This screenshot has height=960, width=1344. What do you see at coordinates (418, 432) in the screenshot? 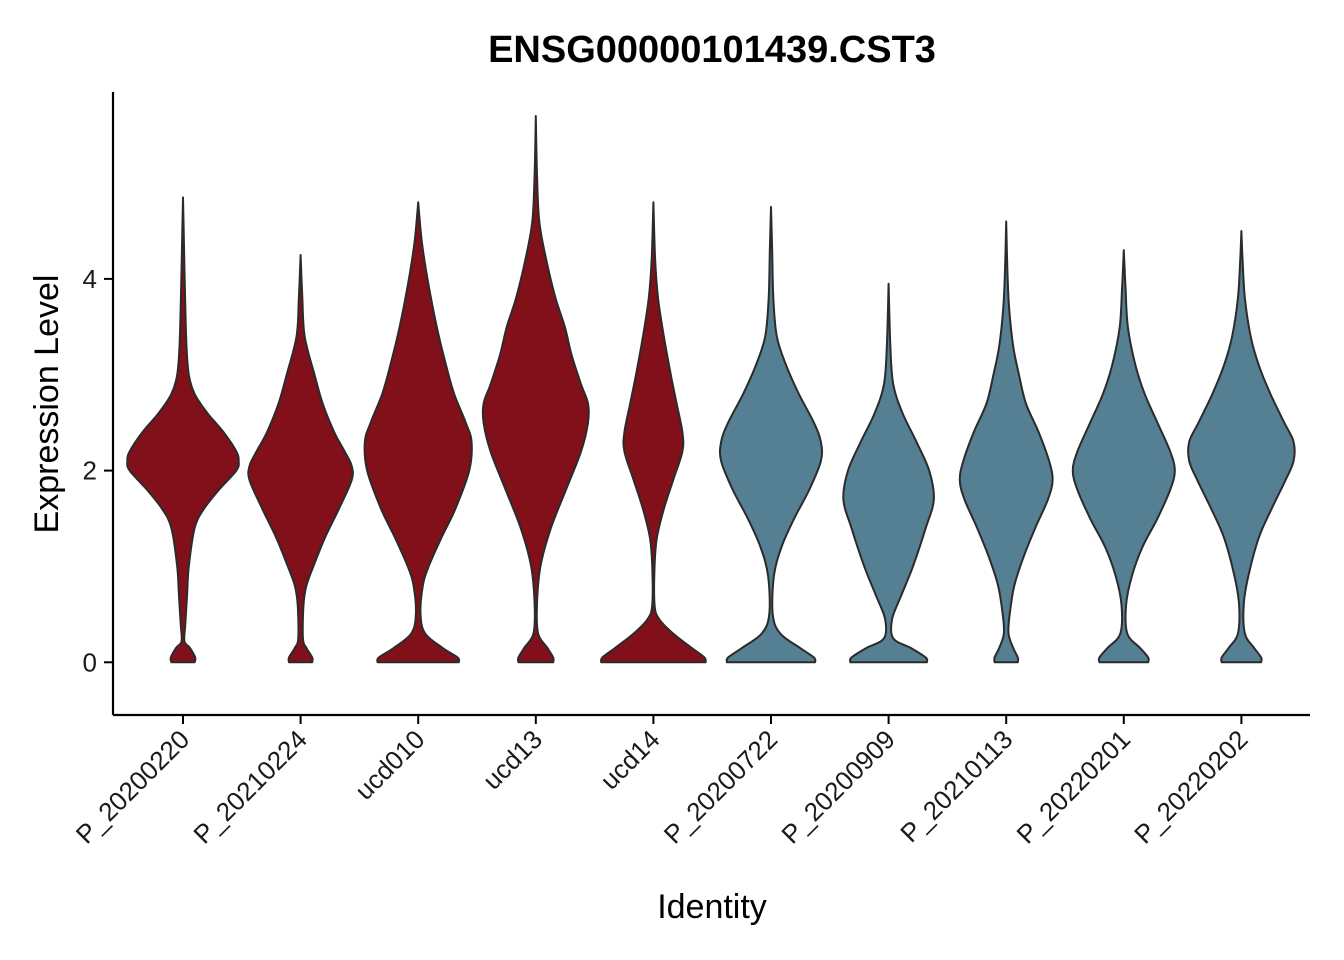
I see `violin-ucd010` at bounding box center [418, 432].